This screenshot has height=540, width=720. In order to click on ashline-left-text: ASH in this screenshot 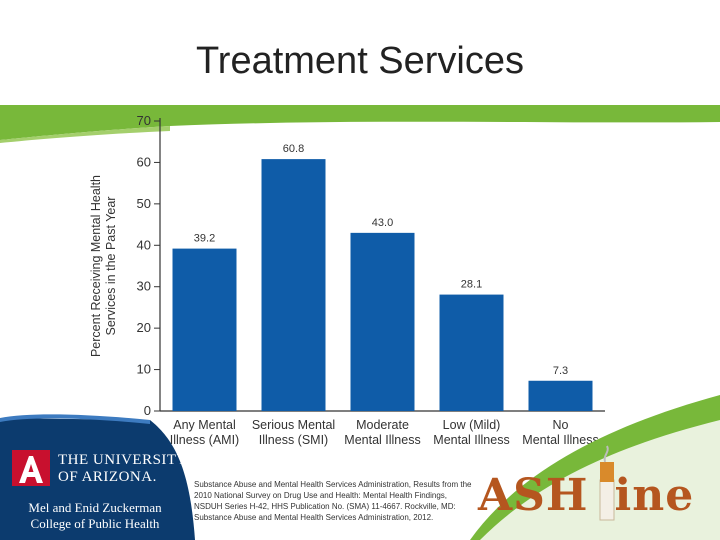, I will do `click(533, 495)`.